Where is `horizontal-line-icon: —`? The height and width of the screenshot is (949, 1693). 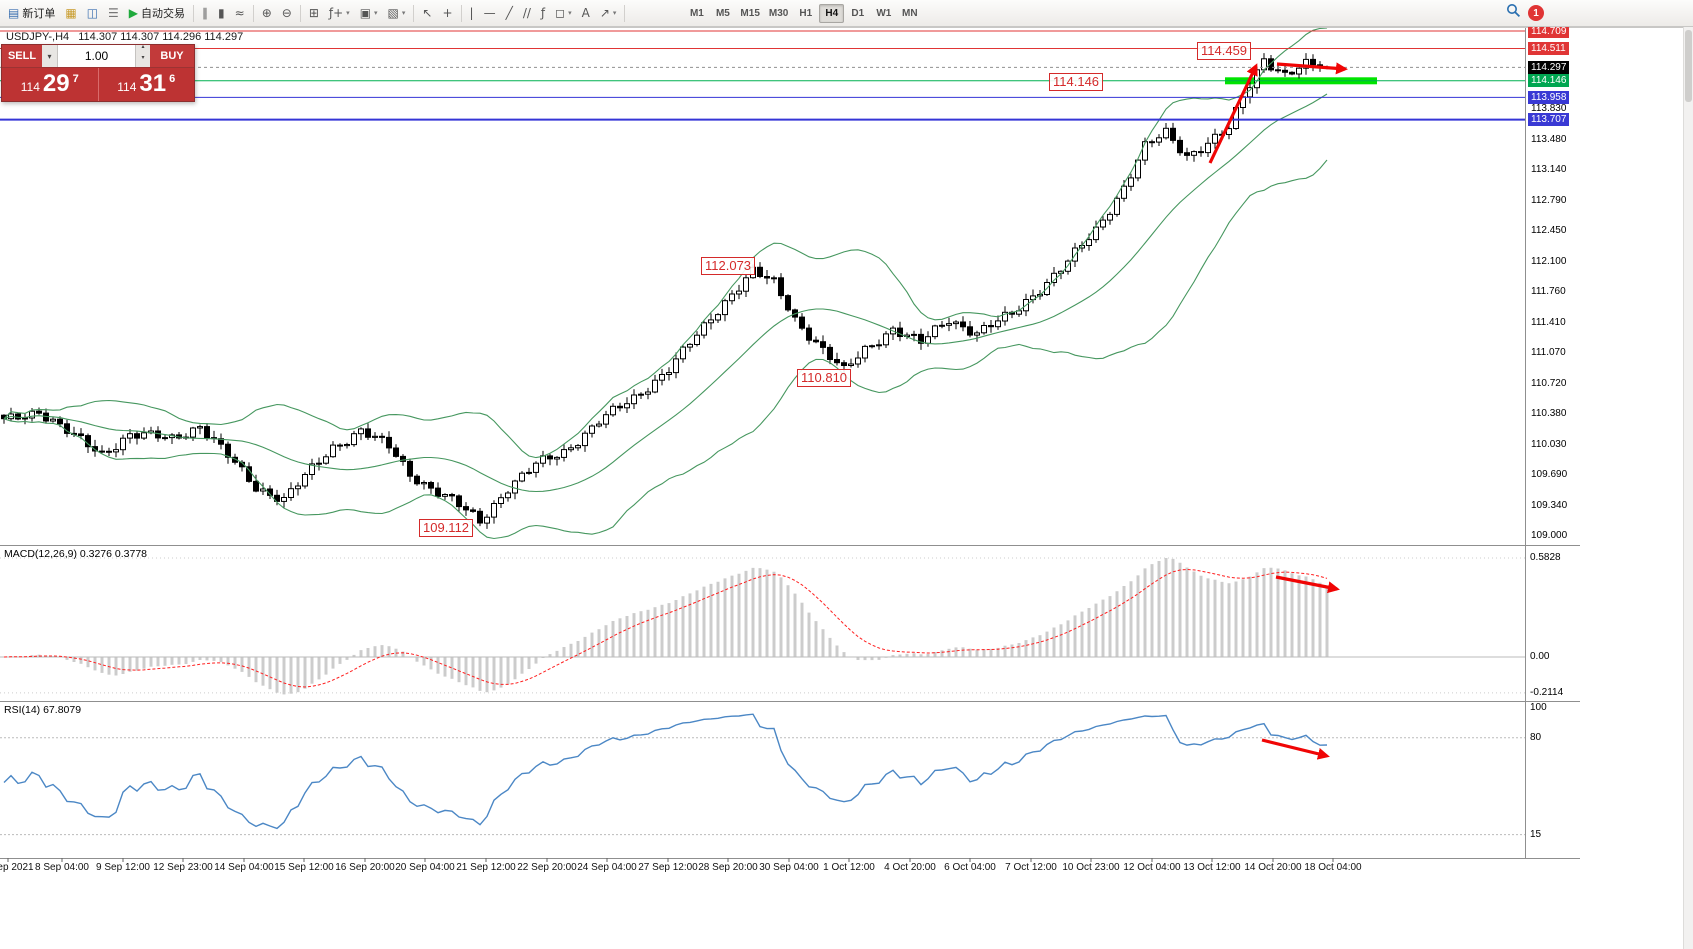
horizontal-line-icon: — is located at coordinates (489, 13).